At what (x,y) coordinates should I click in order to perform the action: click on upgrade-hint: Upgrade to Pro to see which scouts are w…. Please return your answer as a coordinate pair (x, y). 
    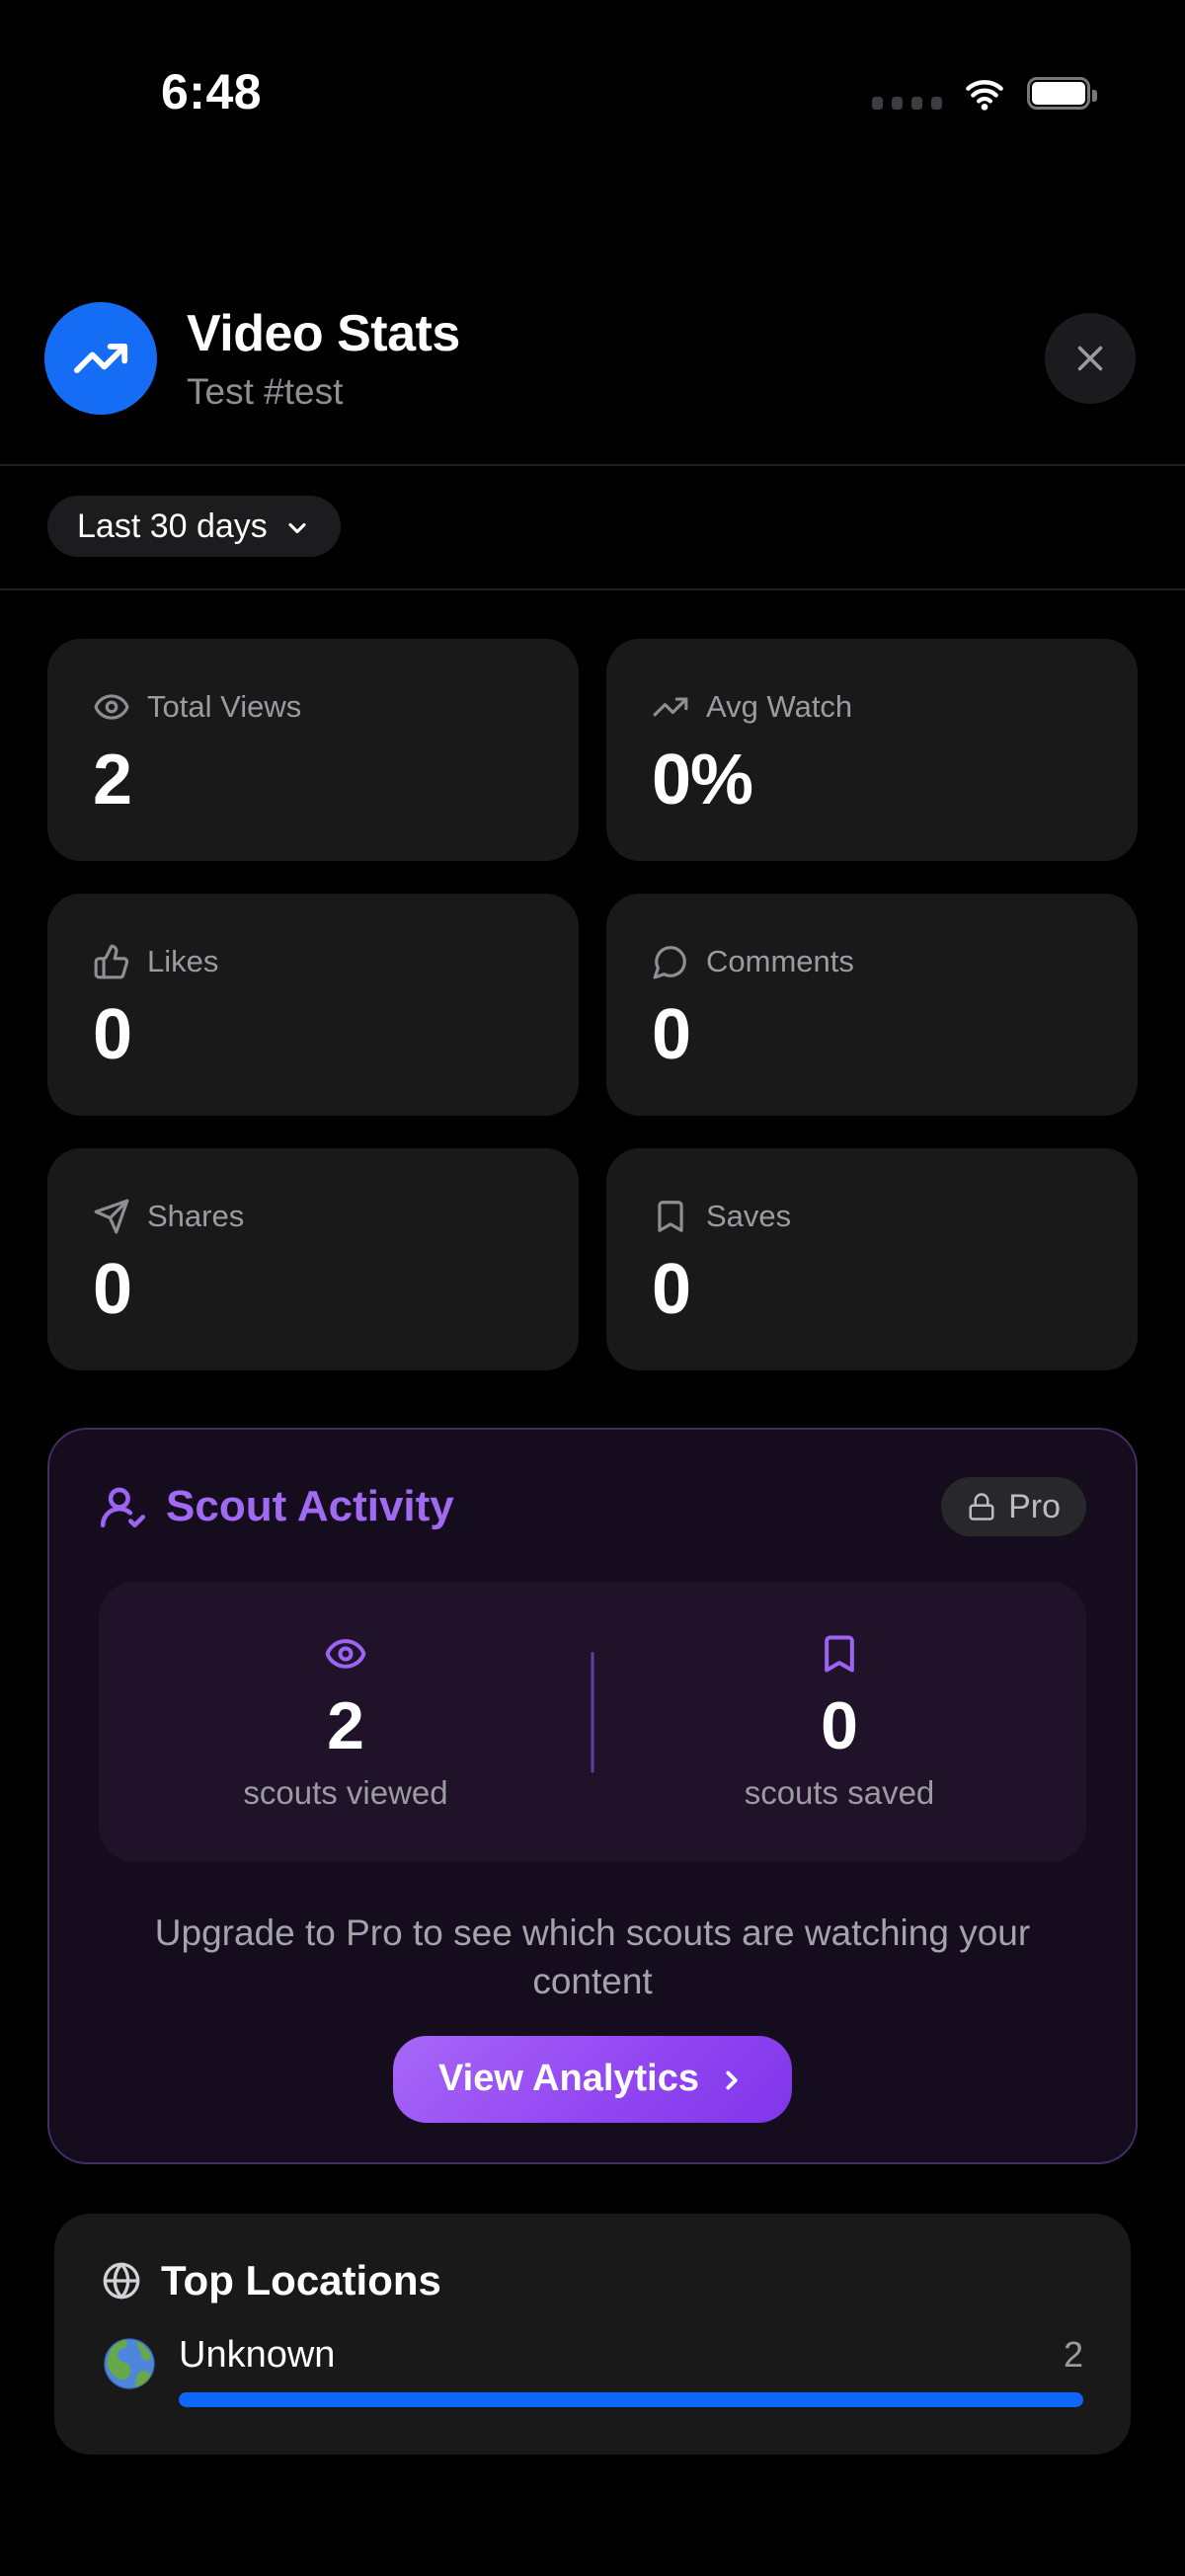
    Looking at the image, I should click on (592, 1956).